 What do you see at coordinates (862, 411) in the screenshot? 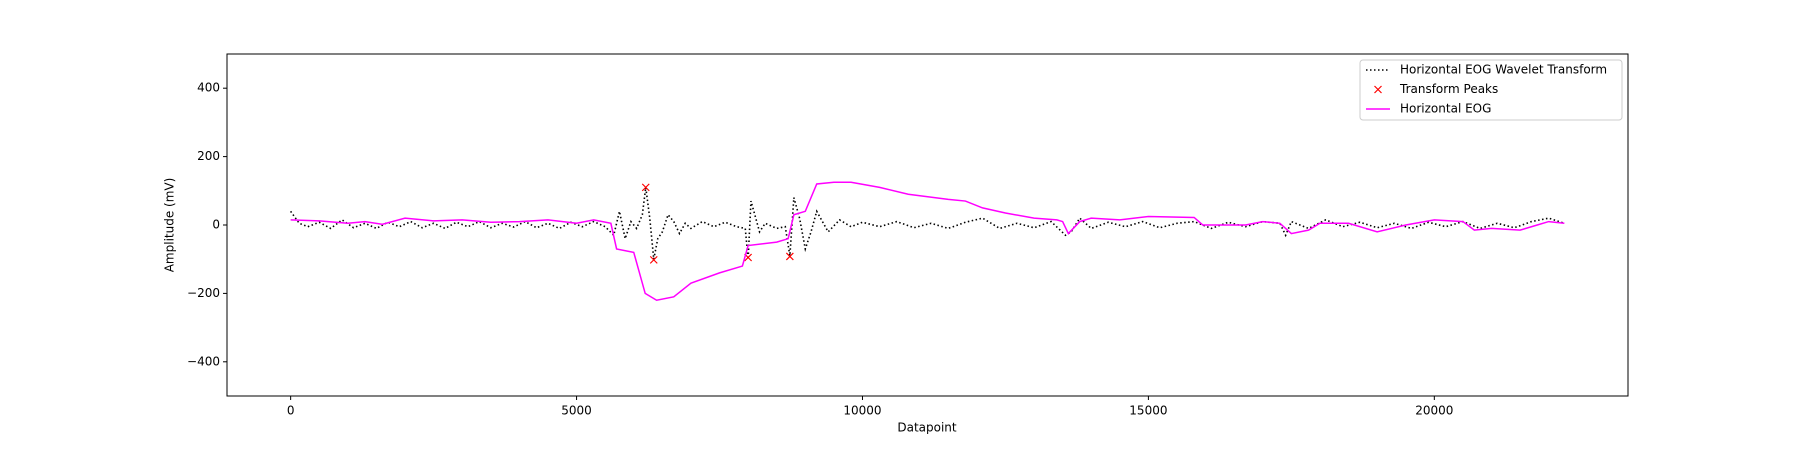
I see `x-tick-label: 10000` at bounding box center [862, 411].